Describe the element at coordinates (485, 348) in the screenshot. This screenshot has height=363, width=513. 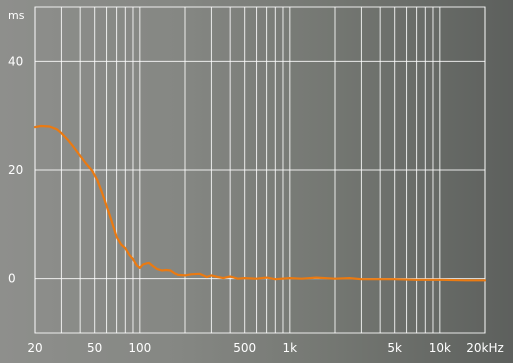
I see `x-tick-label: 20kHz` at that location.